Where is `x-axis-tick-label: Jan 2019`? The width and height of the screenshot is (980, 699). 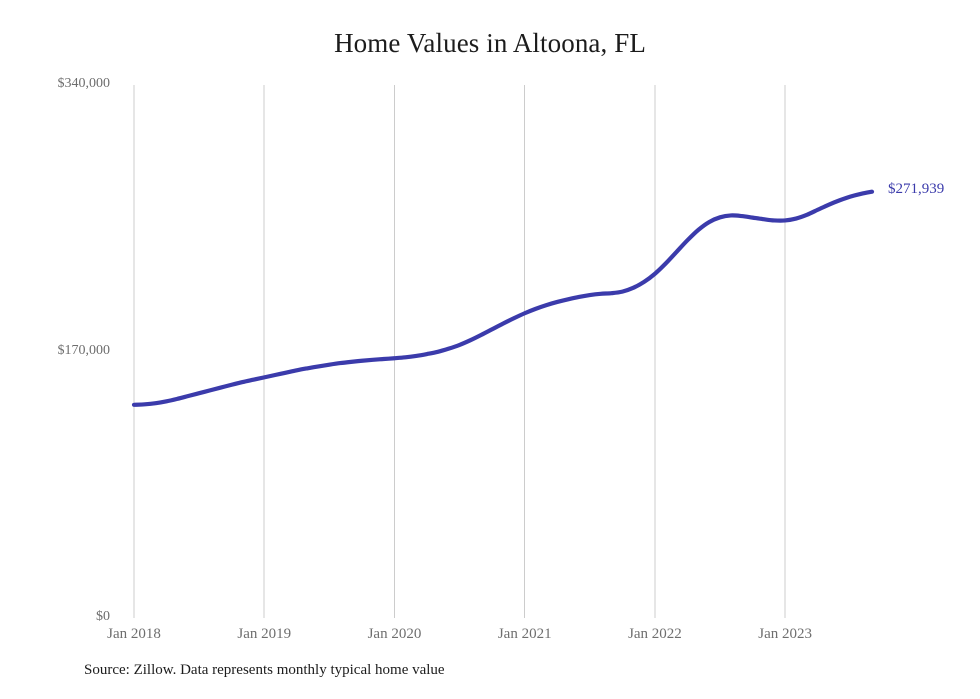
x-axis-tick-label: Jan 2019 is located at coordinates (264, 634).